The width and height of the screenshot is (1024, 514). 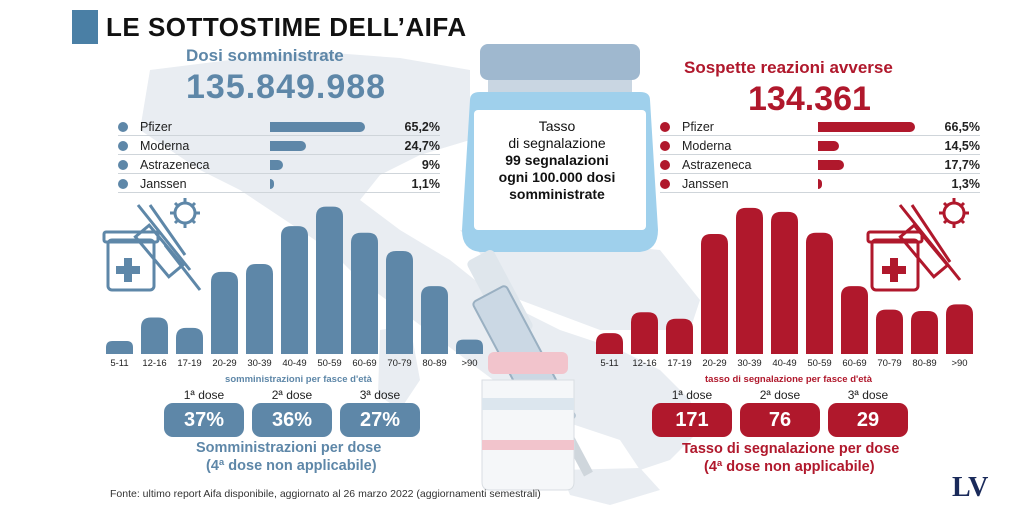 I want to click on adverse-reactions-total: 134.361, so click(x=809, y=99).